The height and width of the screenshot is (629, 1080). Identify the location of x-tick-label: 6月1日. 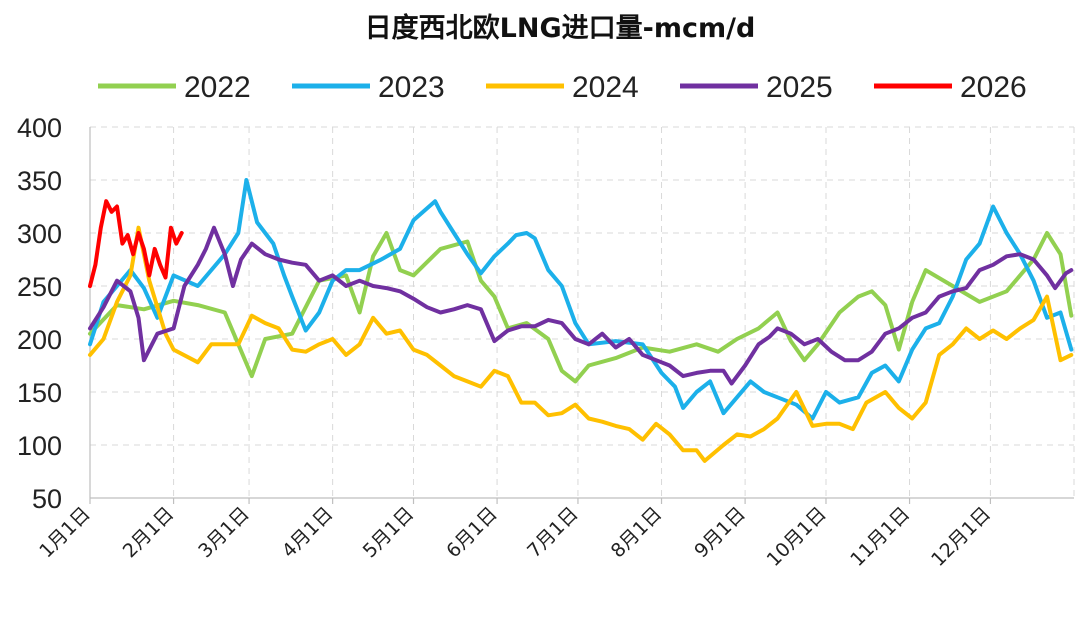
(472, 533).